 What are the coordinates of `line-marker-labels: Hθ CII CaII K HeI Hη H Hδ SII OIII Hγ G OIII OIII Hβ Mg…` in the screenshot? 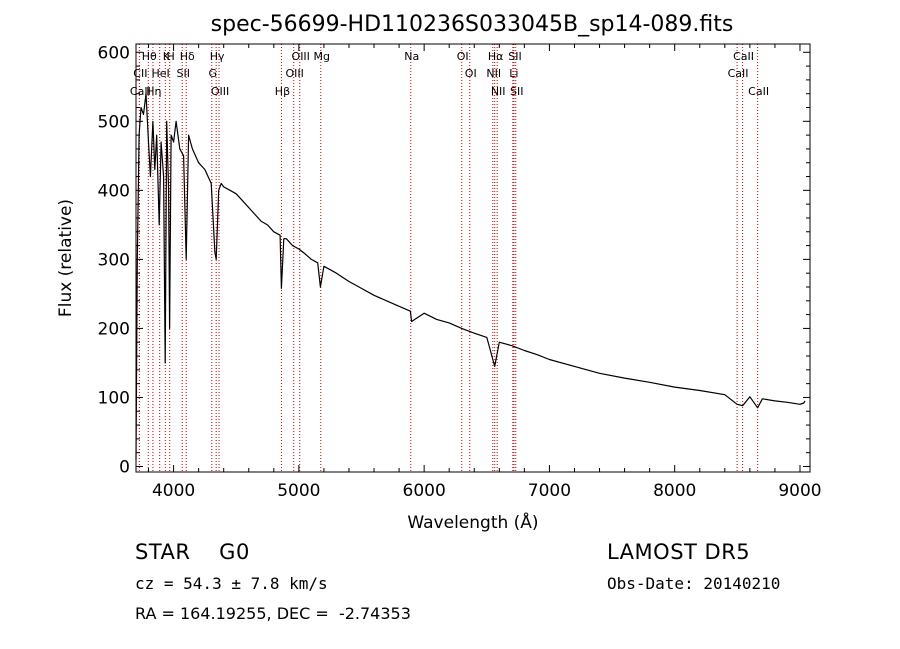 It's located at (449, 74).